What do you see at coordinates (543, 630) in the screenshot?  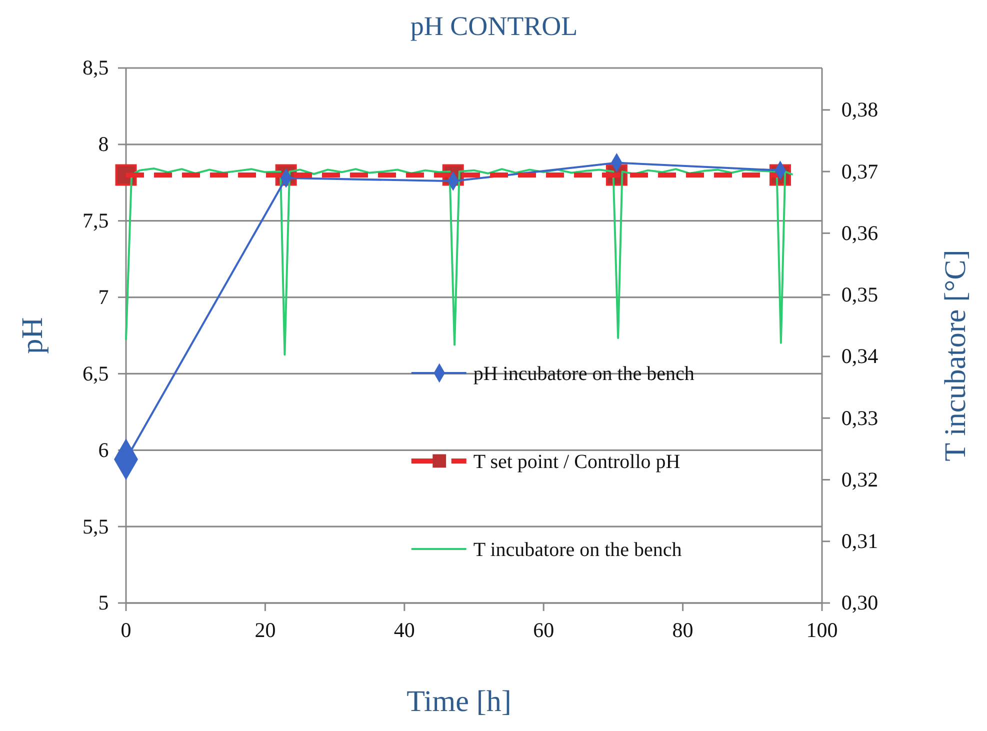 I see `x-tick-label: 60` at bounding box center [543, 630].